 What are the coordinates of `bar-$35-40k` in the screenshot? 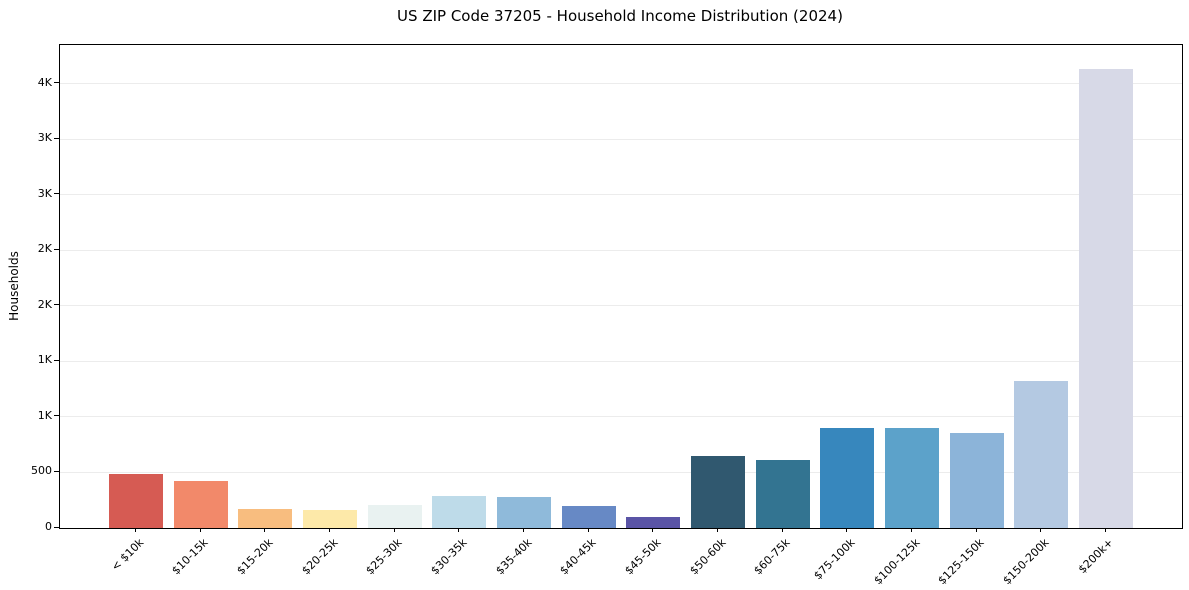 It's located at (524, 512).